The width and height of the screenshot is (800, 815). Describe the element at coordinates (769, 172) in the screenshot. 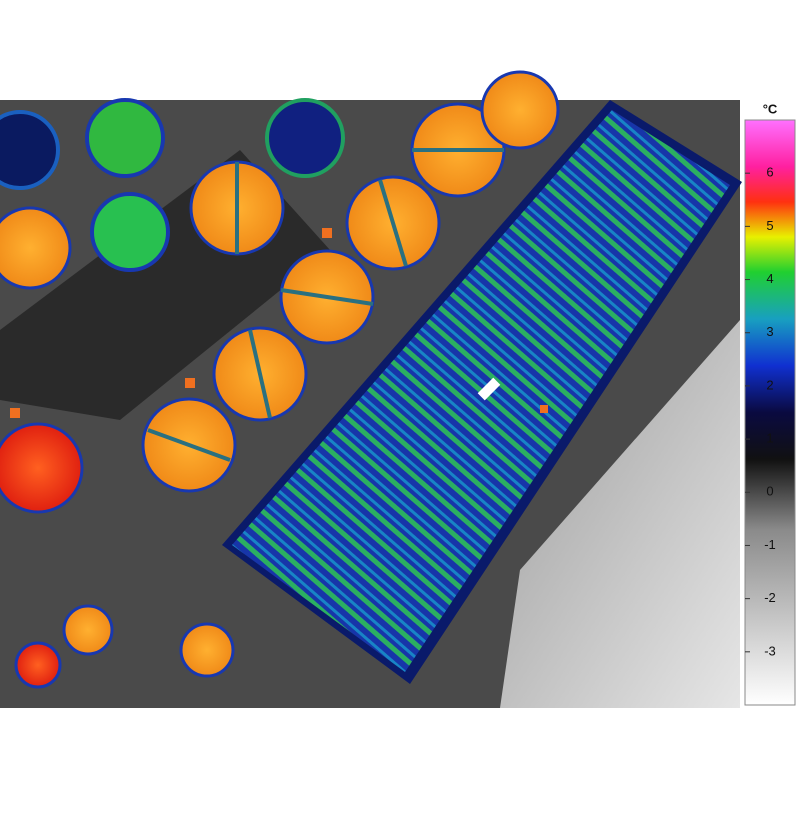

I see `colorbar-tick-label: 6` at that location.